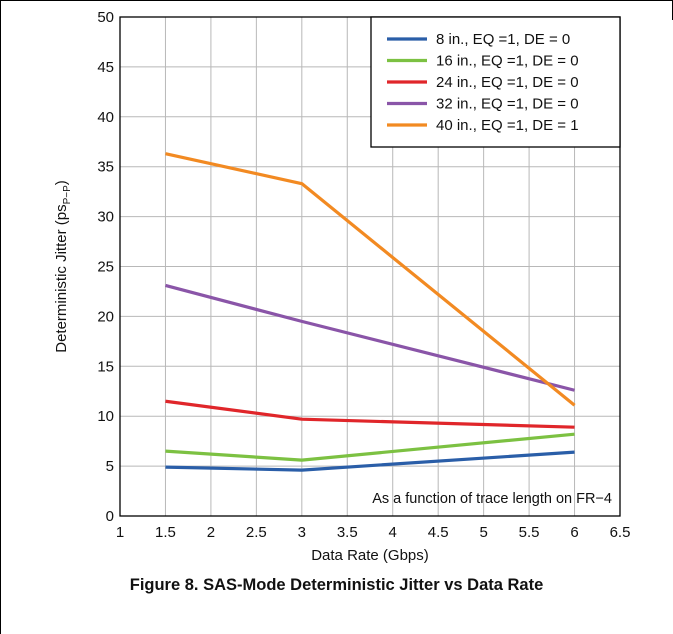  Describe the element at coordinates (105, 366) in the screenshot. I see `y-tick-label: 15` at that location.